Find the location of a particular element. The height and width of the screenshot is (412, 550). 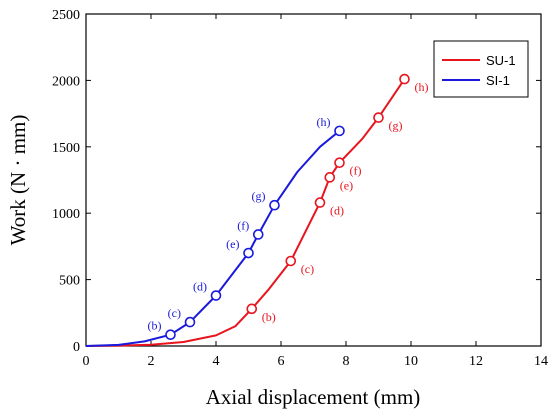

legend-label-su-1: SU-1 is located at coordinates (501, 60).